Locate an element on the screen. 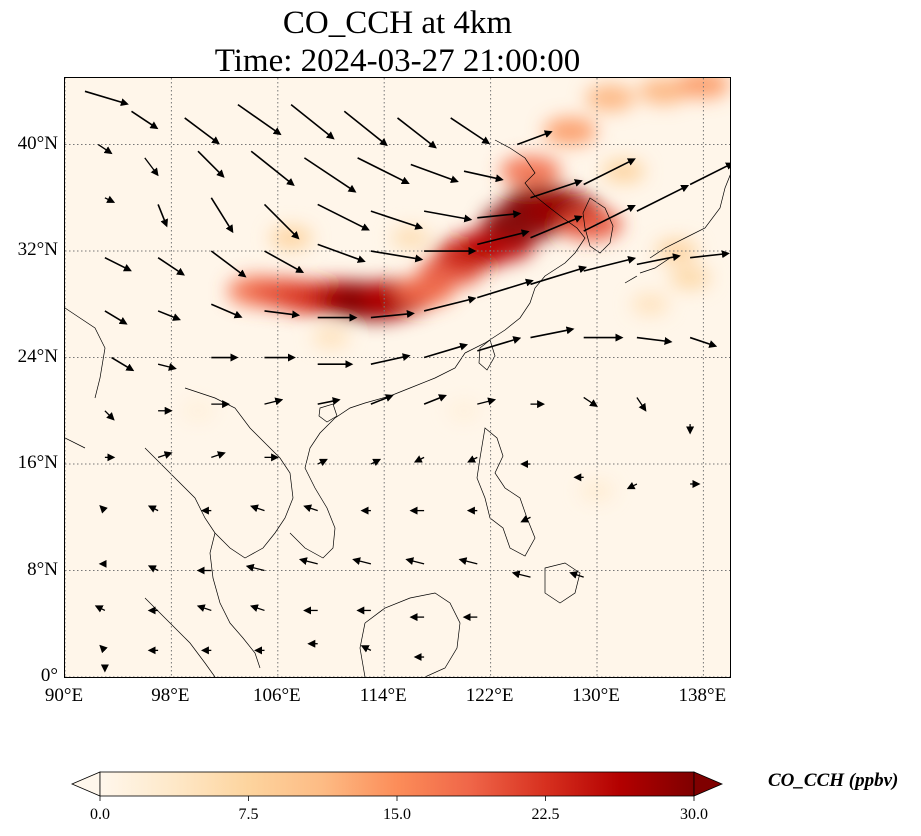 The image size is (921, 836). colorbar-tick-label: 7.5 is located at coordinates (248, 814).